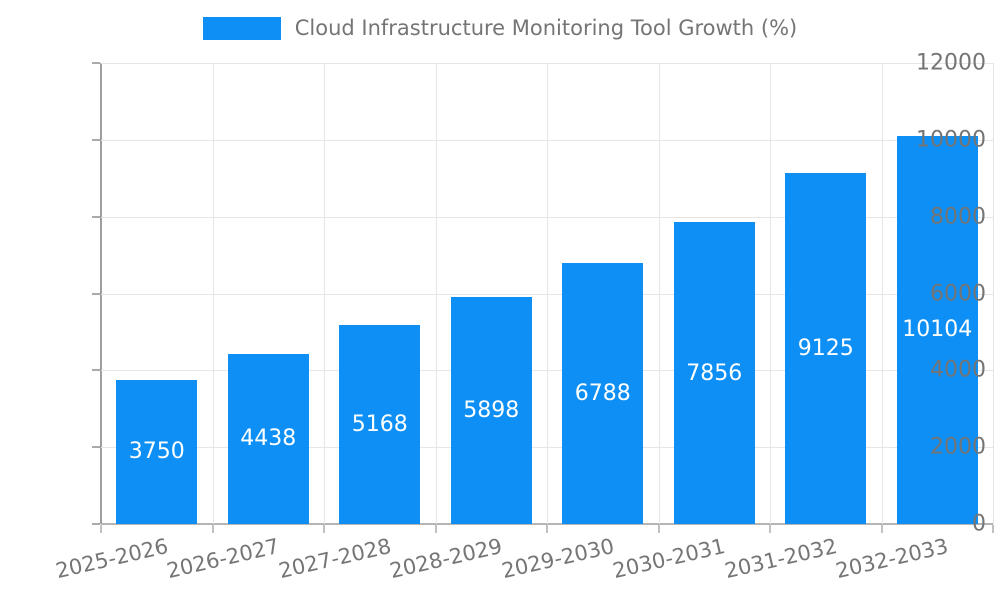  I want to click on bar-2026-2027: 4438, so click(268, 438).